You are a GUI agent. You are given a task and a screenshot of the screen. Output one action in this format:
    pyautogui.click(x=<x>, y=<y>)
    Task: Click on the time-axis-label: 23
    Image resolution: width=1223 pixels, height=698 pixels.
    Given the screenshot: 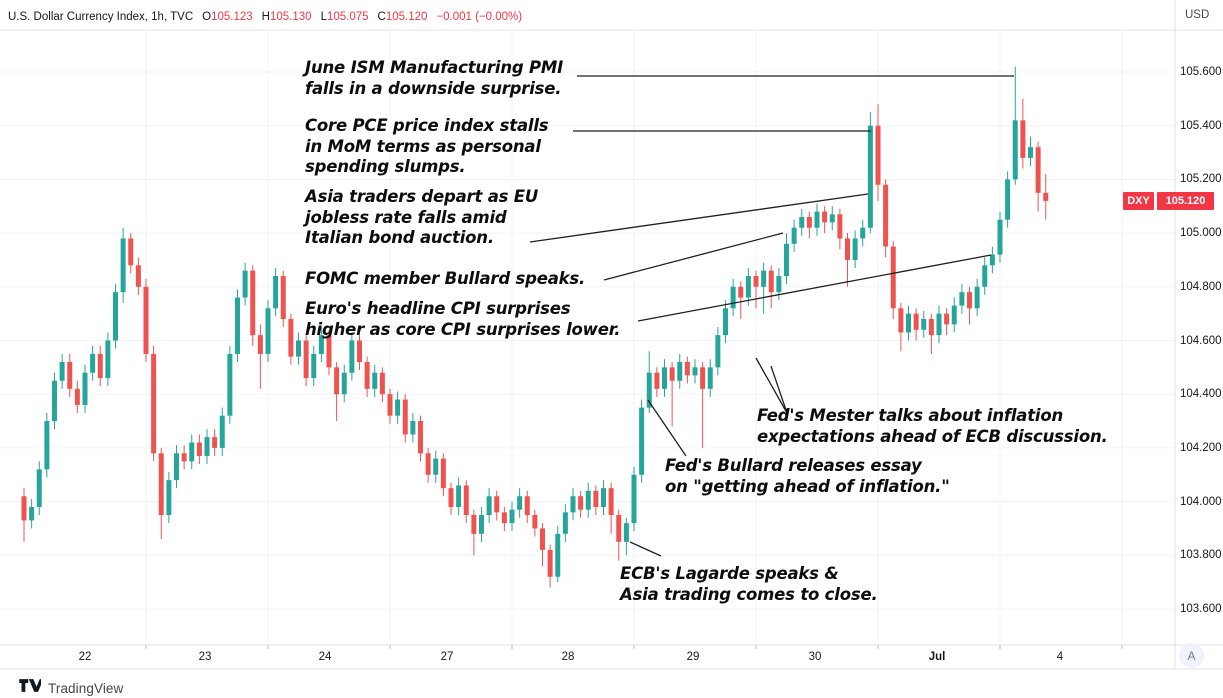 What is the action you would take?
    pyautogui.click(x=205, y=657)
    